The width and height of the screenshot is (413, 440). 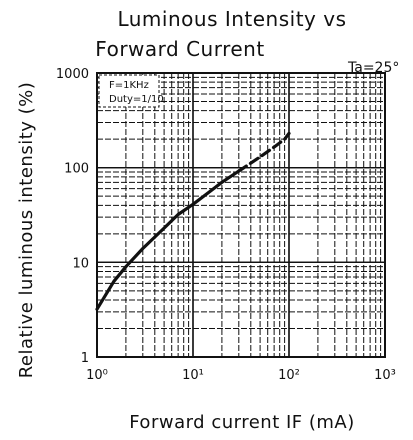 What do you see at coordinates (26, 230) in the screenshot?
I see `y-axis-label: Relative luminous intensity (%)` at bounding box center [26, 230].